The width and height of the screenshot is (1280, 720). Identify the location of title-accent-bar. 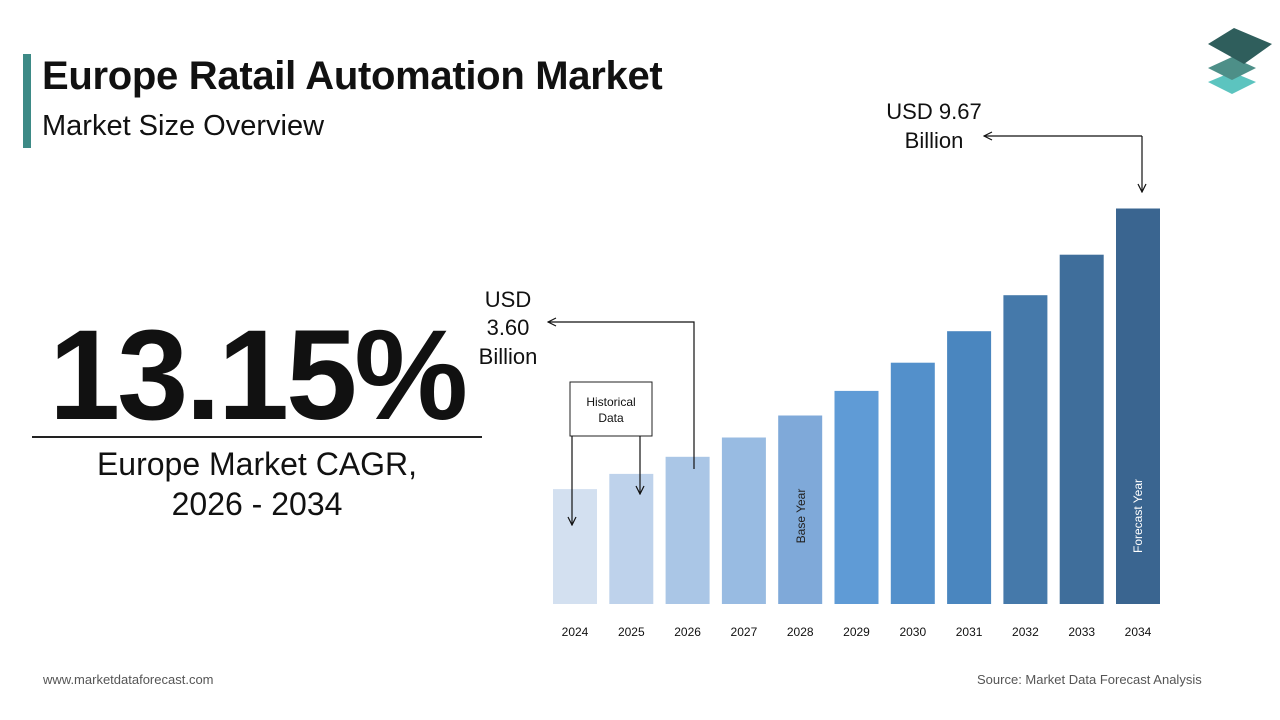
(27, 101).